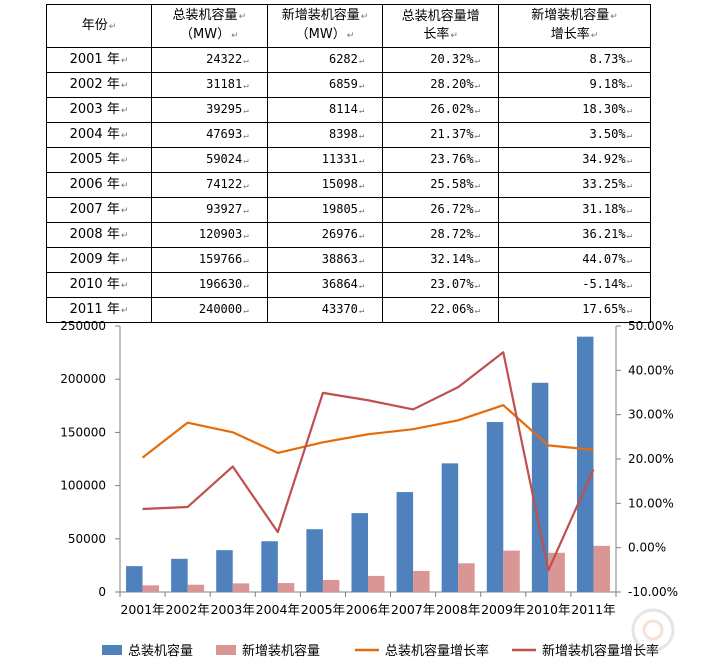 The width and height of the screenshot is (721, 672). Describe the element at coordinates (209, 310) in the screenshot. I see `table-cell: 240000↵` at that location.